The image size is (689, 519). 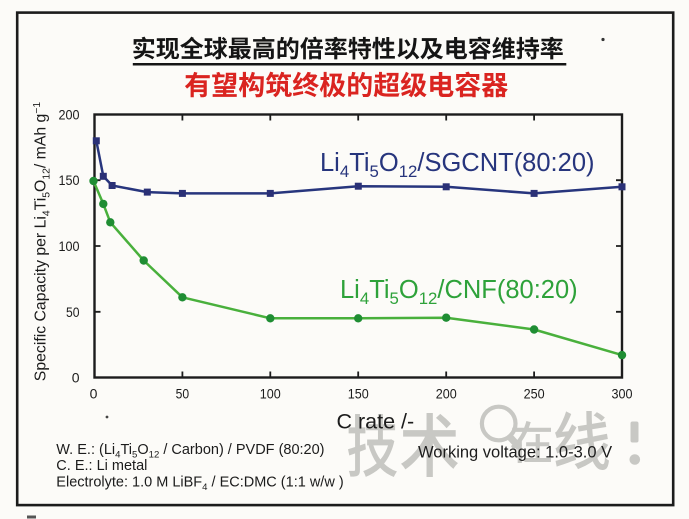 What do you see at coordinates (101, 466) in the screenshot?
I see `svg-text: C. E.: Li metal` at bounding box center [101, 466].